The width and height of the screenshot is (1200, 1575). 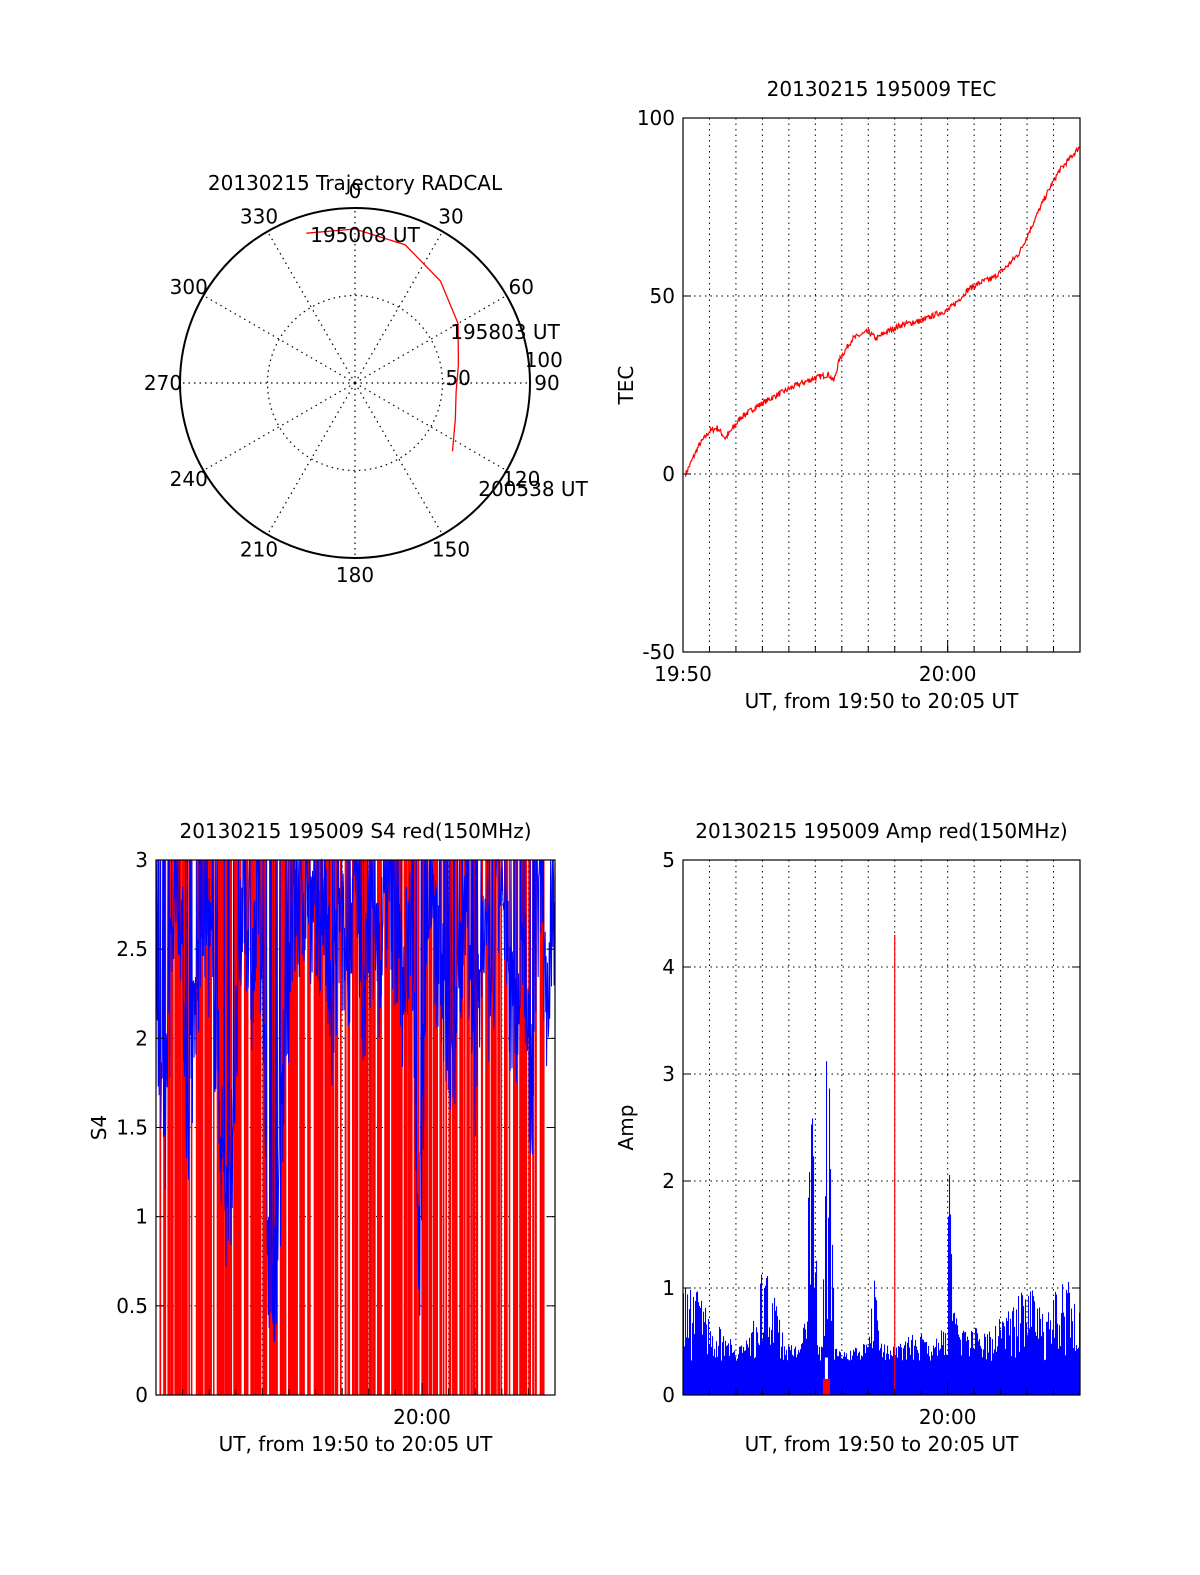 What do you see at coordinates (355, 575) in the screenshot?
I see `polar-angle-label: 180` at bounding box center [355, 575].